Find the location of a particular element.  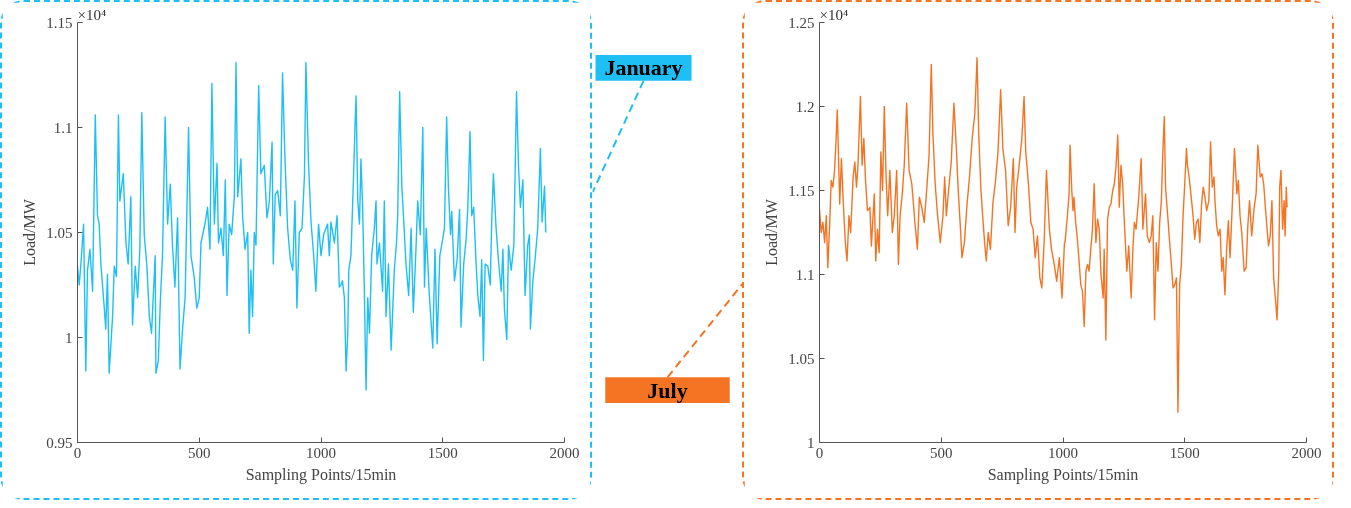

text: January is located at coordinates (643, 68).